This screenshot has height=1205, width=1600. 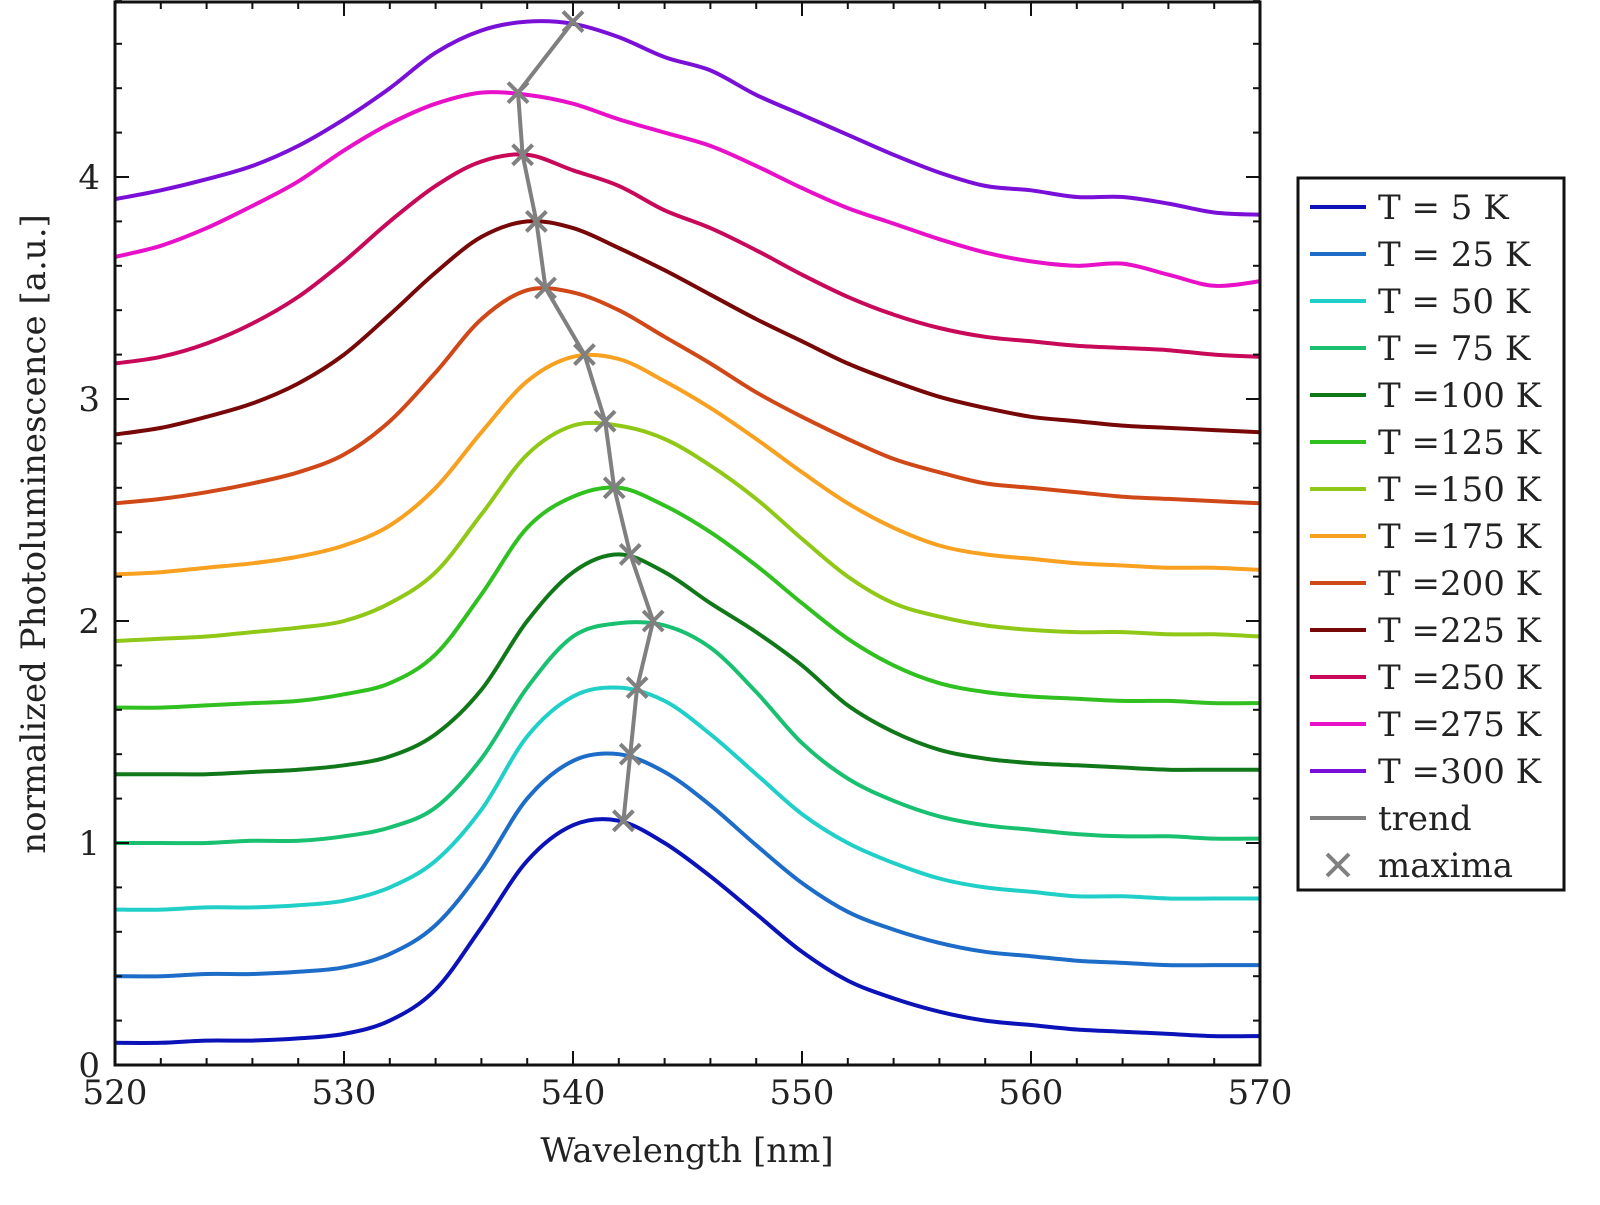 What do you see at coordinates (802, 1093) in the screenshot?
I see `x-tick-label: 550` at bounding box center [802, 1093].